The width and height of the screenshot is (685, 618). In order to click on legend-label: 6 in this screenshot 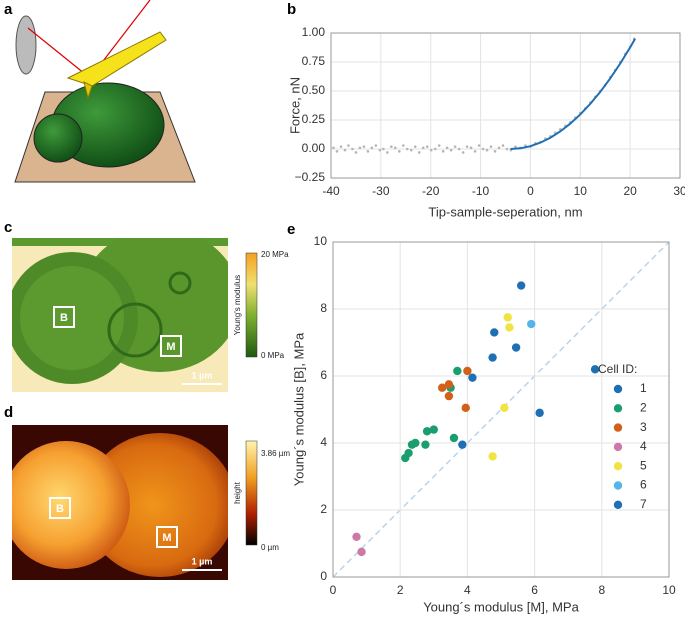, I will do `click(643, 485)`.